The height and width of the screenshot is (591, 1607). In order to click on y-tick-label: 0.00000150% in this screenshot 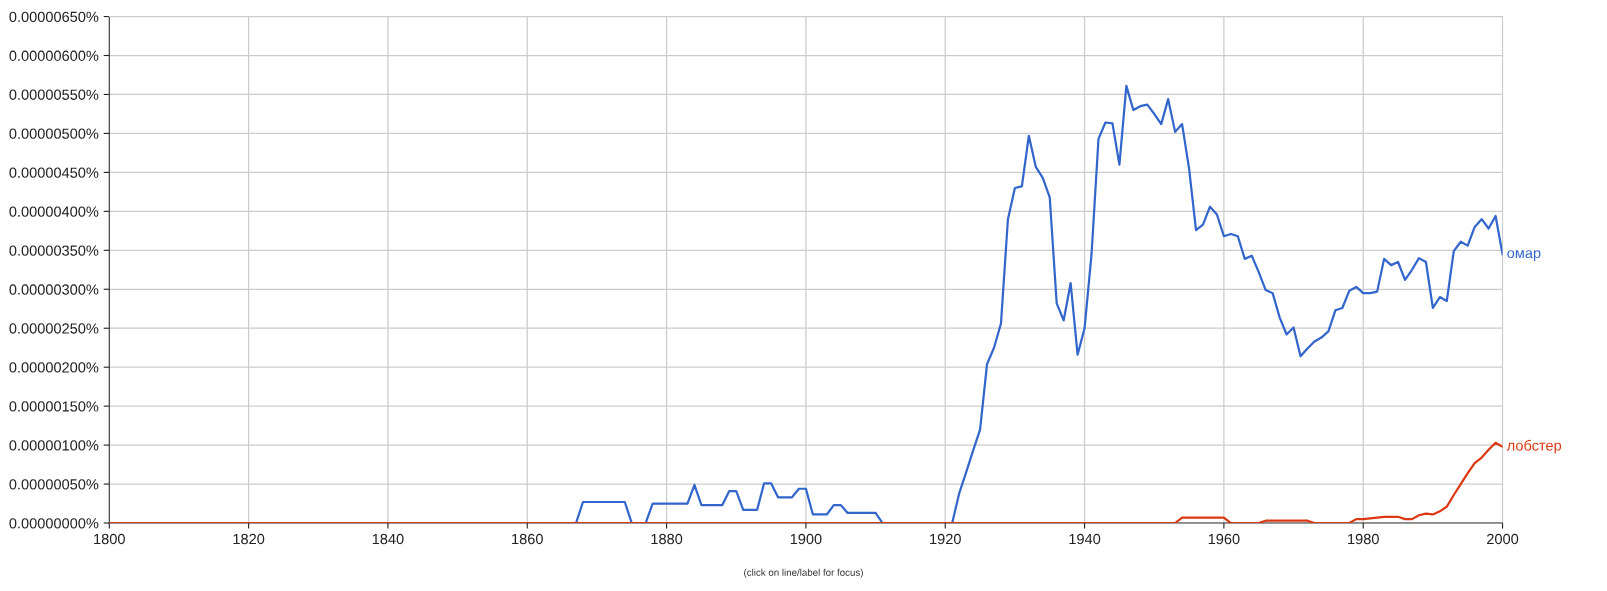, I will do `click(54, 406)`.